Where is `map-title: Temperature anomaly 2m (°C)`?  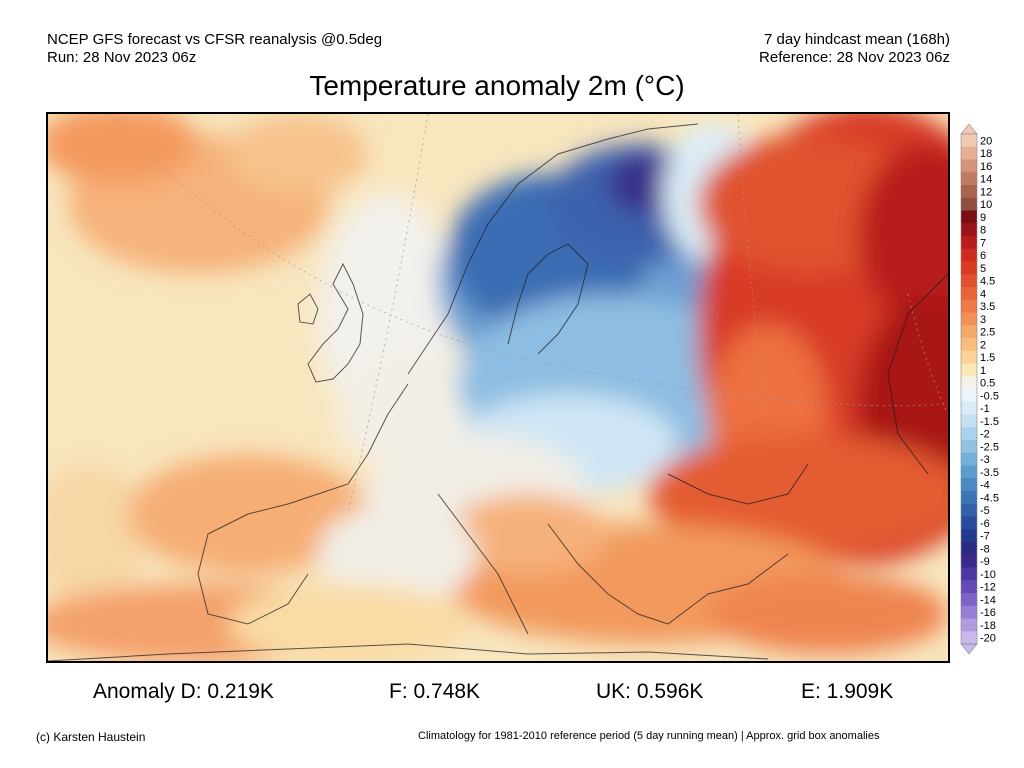
map-title: Temperature anomaly 2m (°C) is located at coordinates (497, 85).